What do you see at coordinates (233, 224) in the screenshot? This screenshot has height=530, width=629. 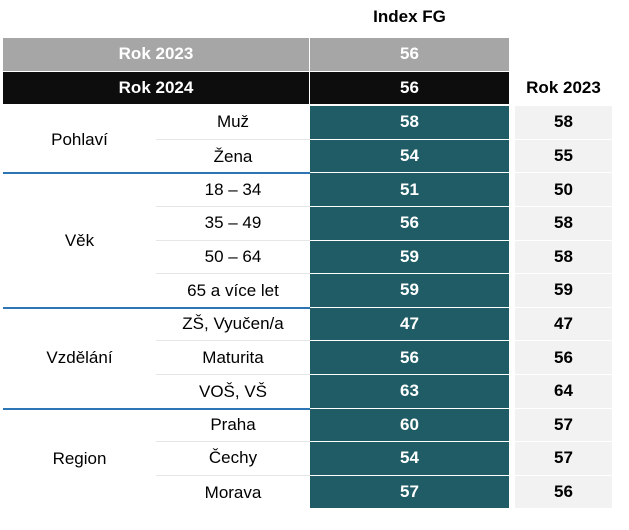 I see `row-label: 35 – 49` at bounding box center [233, 224].